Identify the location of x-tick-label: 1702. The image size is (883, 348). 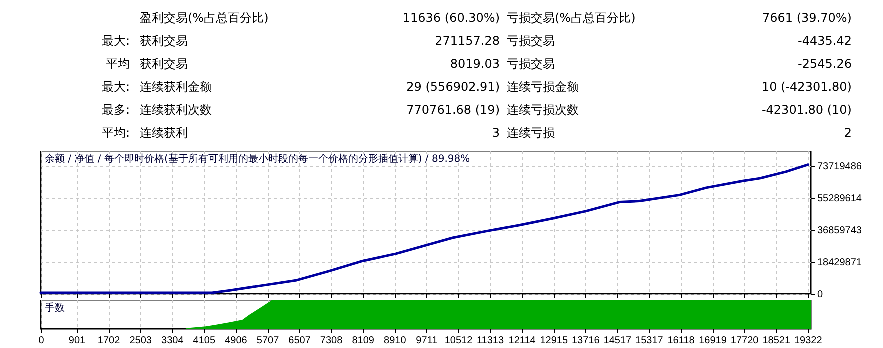
(109, 341).